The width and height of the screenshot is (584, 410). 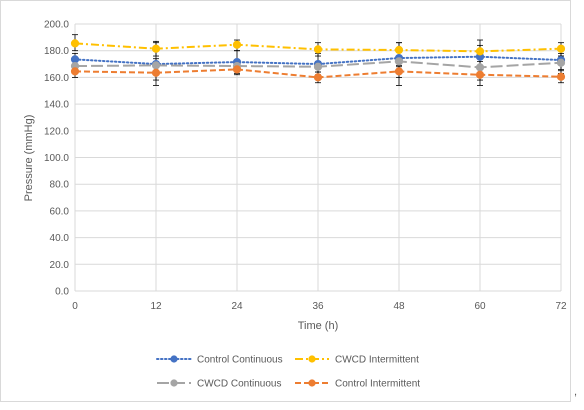 What do you see at coordinates (56, 51) in the screenshot?
I see `y-tick-label: 180.0` at bounding box center [56, 51].